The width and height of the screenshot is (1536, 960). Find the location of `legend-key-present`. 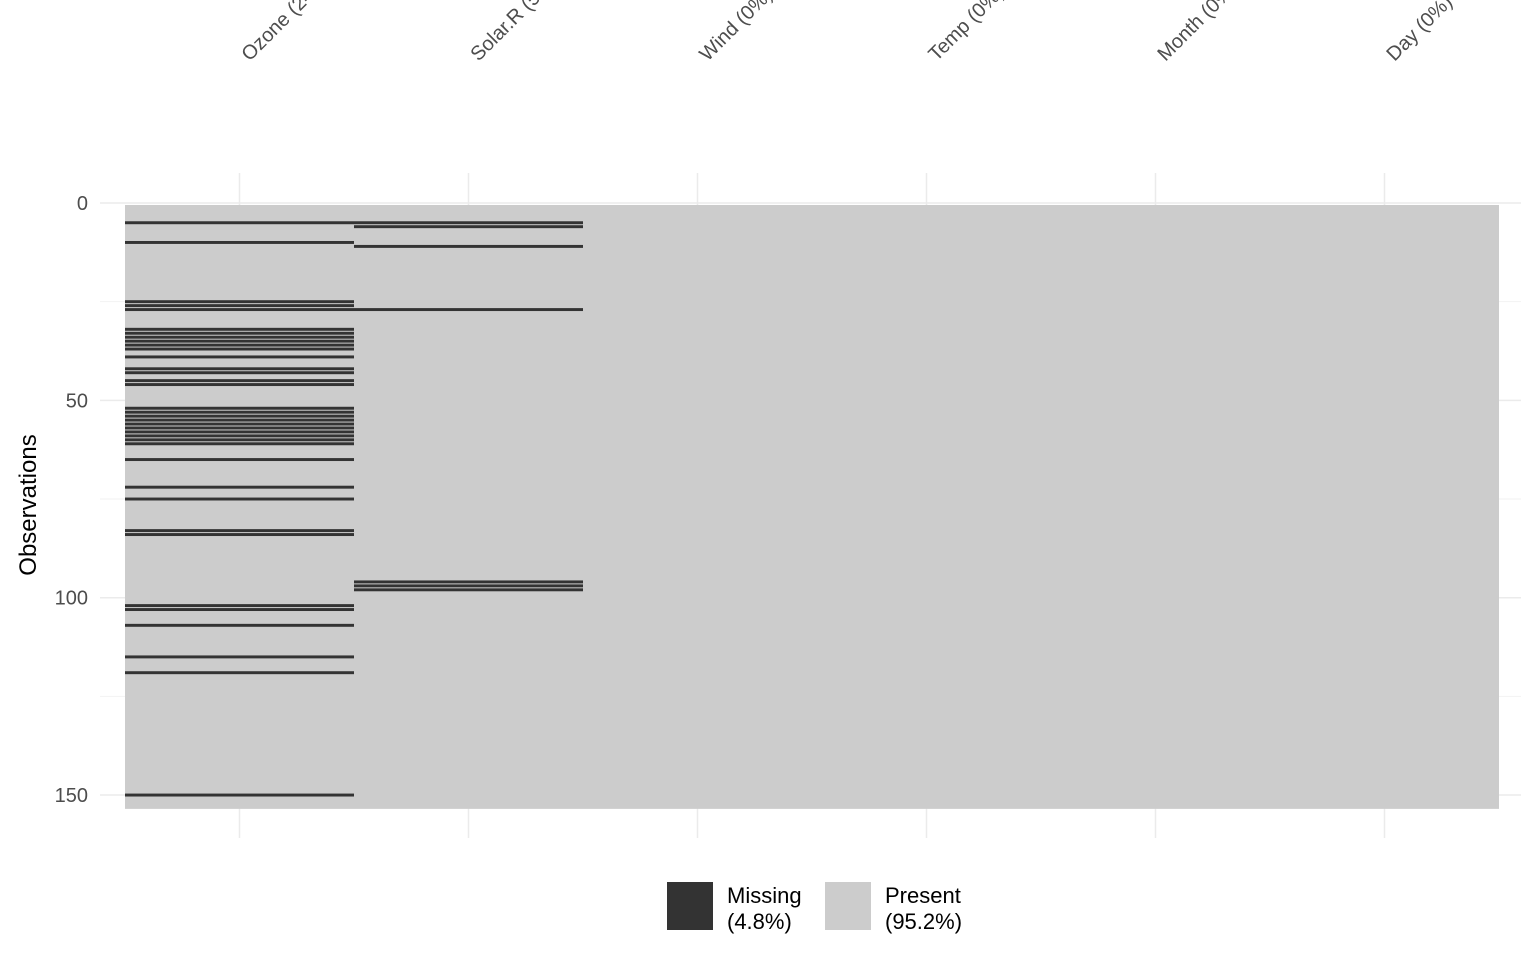

legend-key-present is located at coordinates (848, 906).